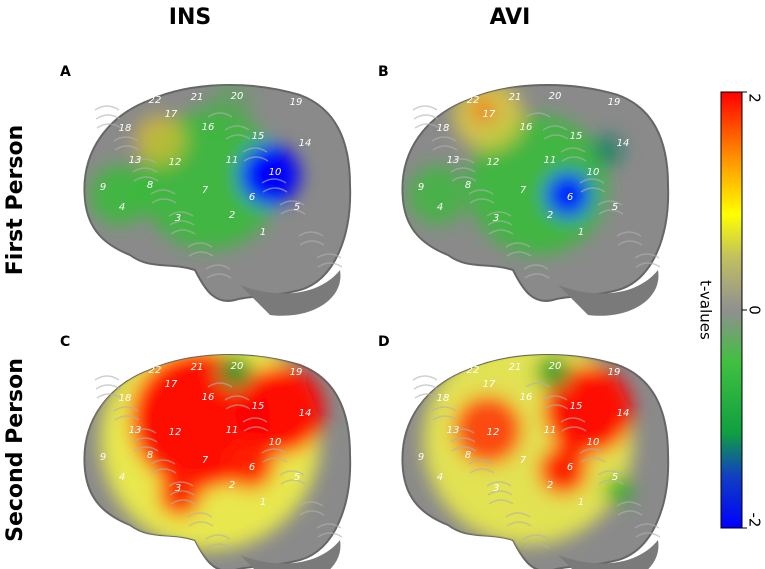 This screenshot has height=569, width=765. Describe the element at coordinates (421, 187) in the screenshot. I see `electrode-label: 9` at that location.